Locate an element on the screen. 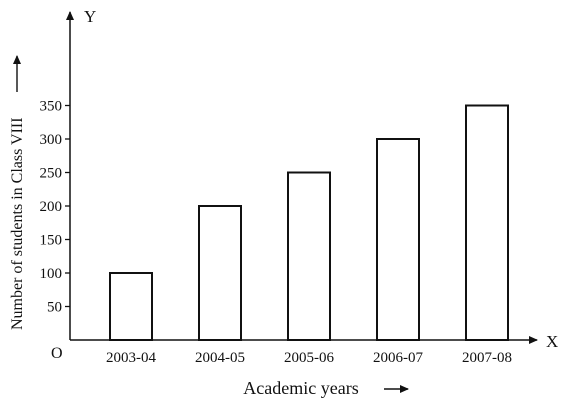 The height and width of the screenshot is (409, 569). x-tick-label-group: 2003-04 2004-05 2005-06 2006-07 2007-08 is located at coordinates (309, 358).